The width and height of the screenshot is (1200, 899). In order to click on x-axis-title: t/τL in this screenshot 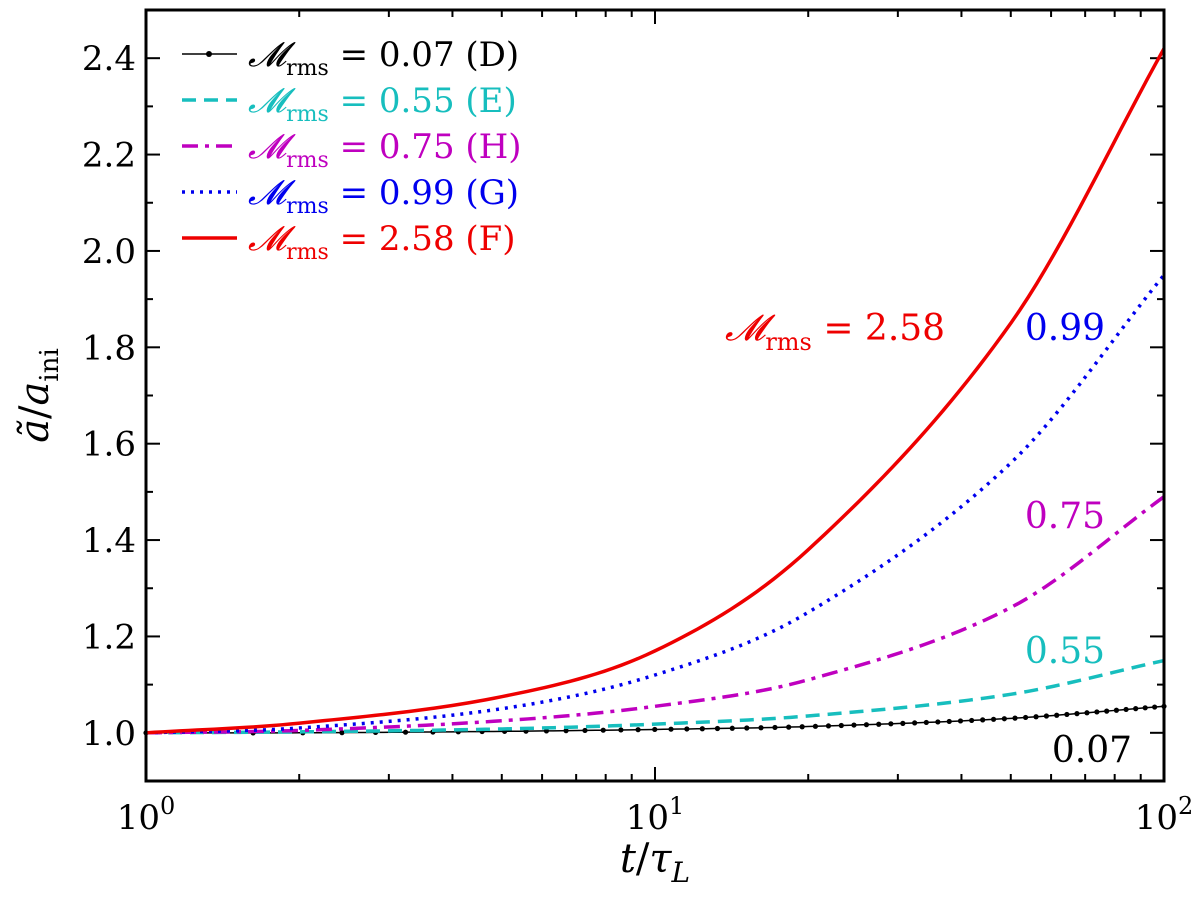, I will do `click(655, 862)`.